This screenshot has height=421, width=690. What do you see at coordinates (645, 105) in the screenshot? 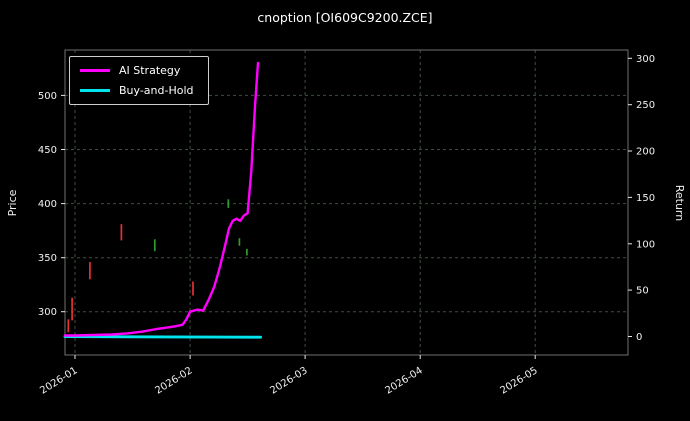
I see `return-tick-label: 250` at bounding box center [645, 105].